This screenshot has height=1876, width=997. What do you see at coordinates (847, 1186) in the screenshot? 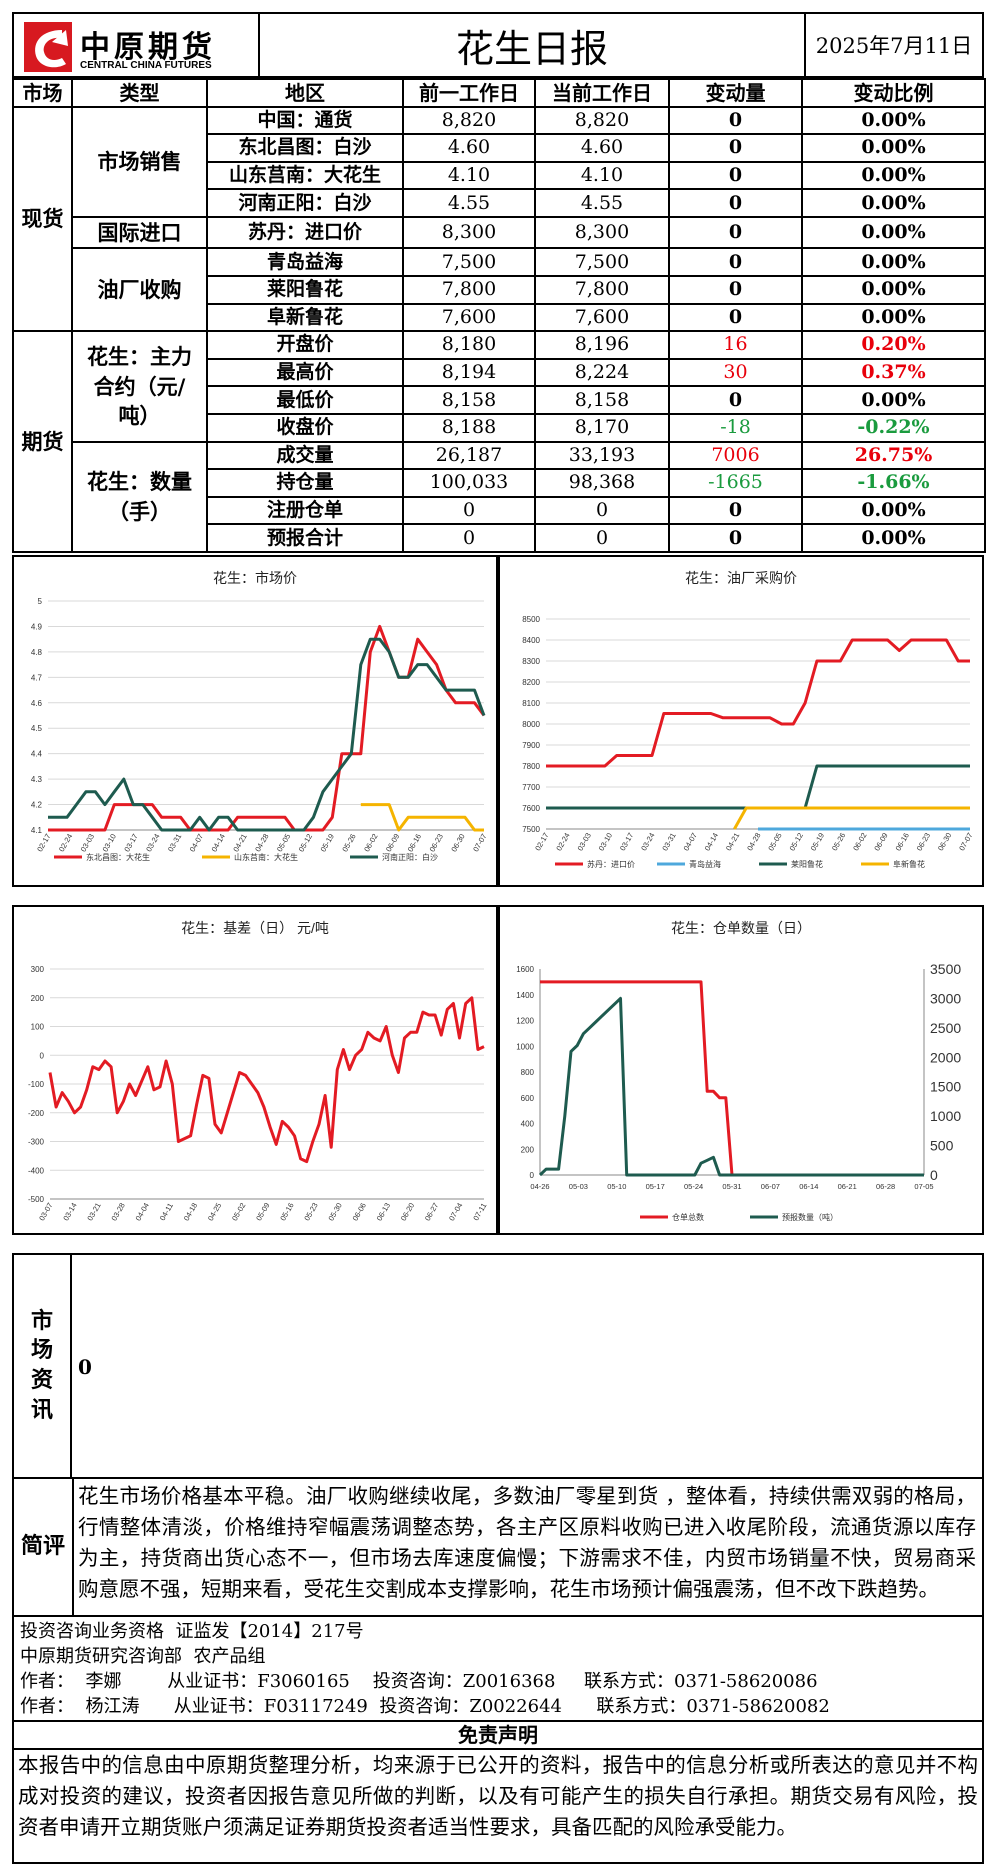
I see `x-tick-label: 06-21` at bounding box center [847, 1186].